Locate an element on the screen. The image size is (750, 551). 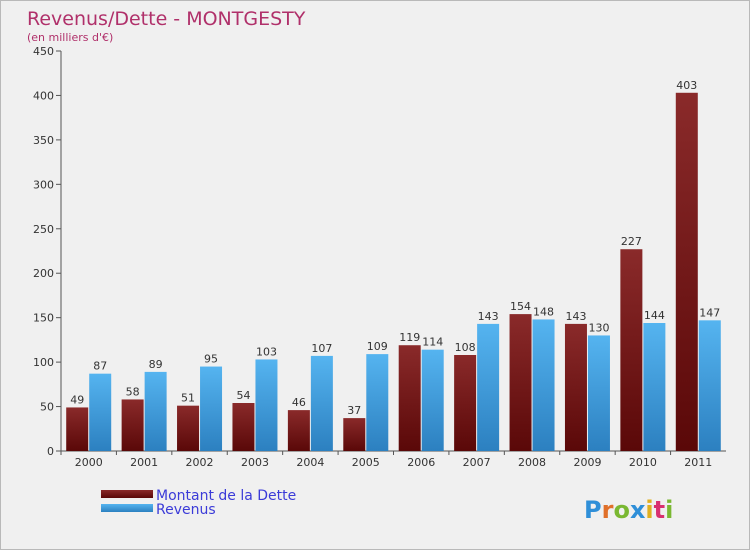
y-tick-label: 300 is located at coordinates (43, 184).